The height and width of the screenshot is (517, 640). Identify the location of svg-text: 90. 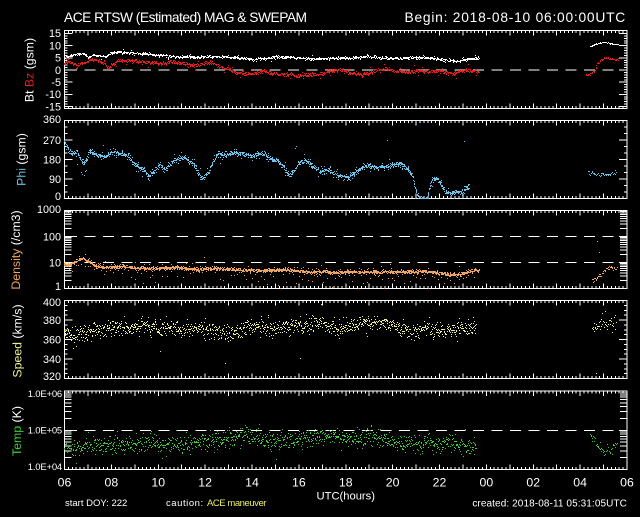
(55, 180).